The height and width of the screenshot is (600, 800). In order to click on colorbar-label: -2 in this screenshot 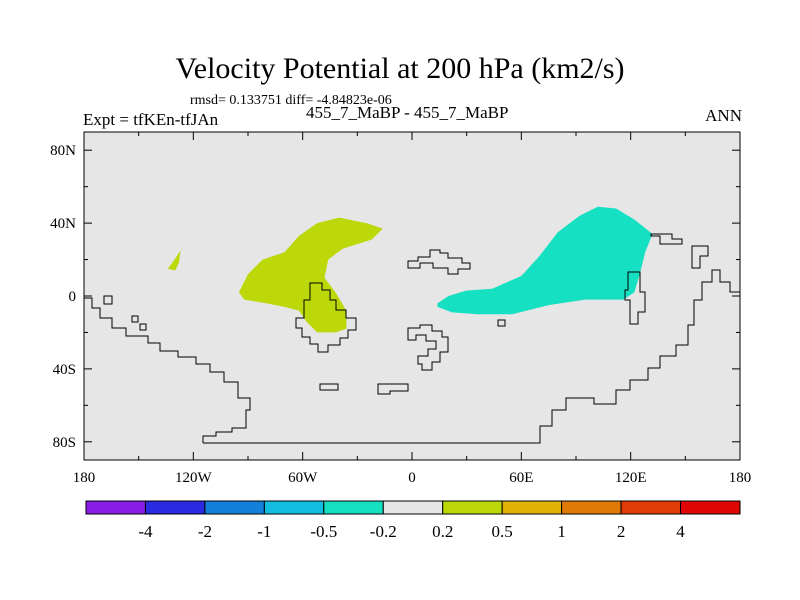, I will do `click(205, 531)`.